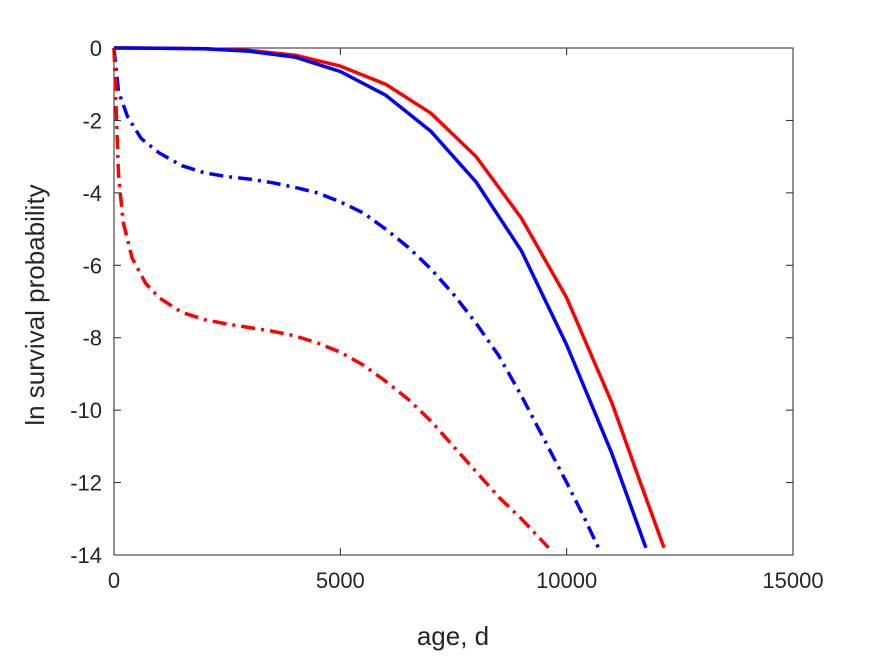 The width and height of the screenshot is (875, 656). What do you see at coordinates (96, 48) in the screenshot?
I see `y-tick-label: 0` at bounding box center [96, 48].